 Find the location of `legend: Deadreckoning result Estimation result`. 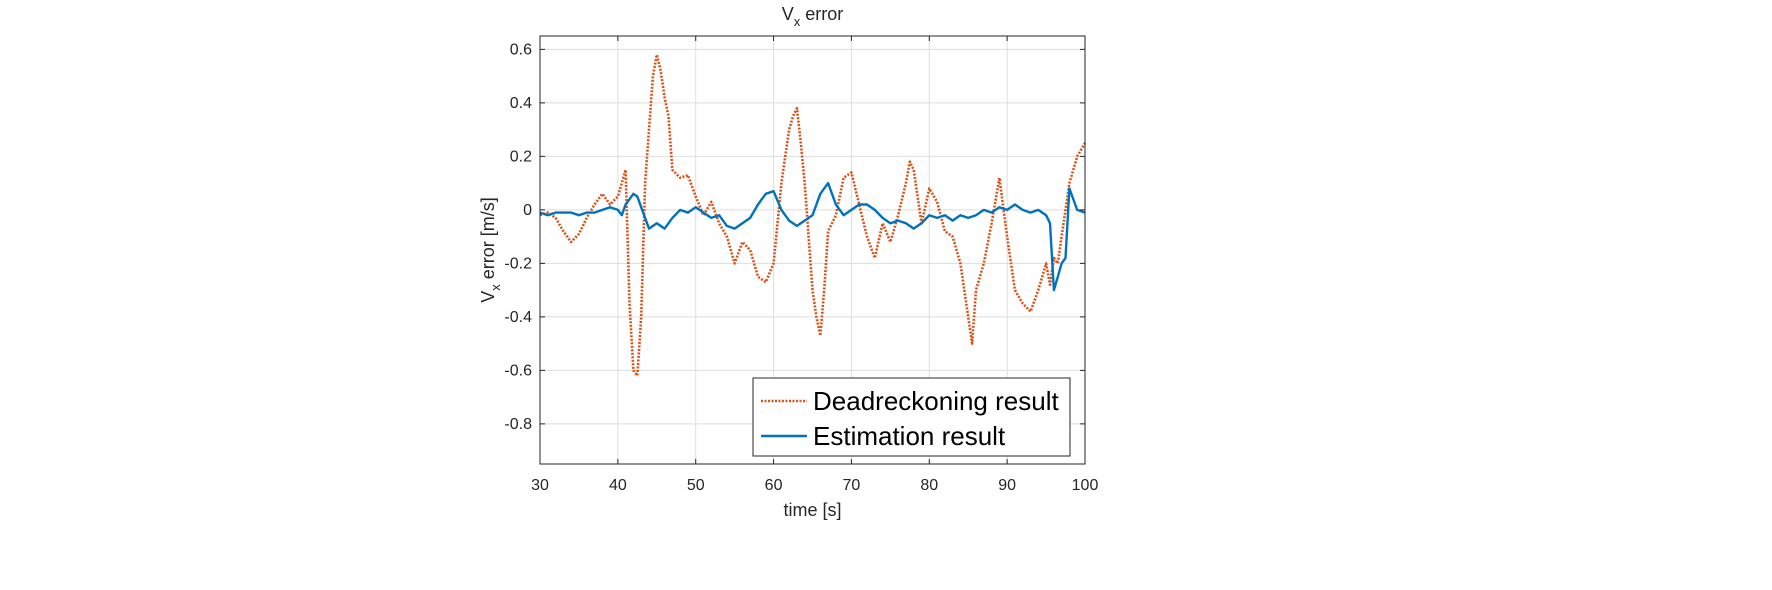

legend: Deadreckoning result Estimation result is located at coordinates (911, 417).